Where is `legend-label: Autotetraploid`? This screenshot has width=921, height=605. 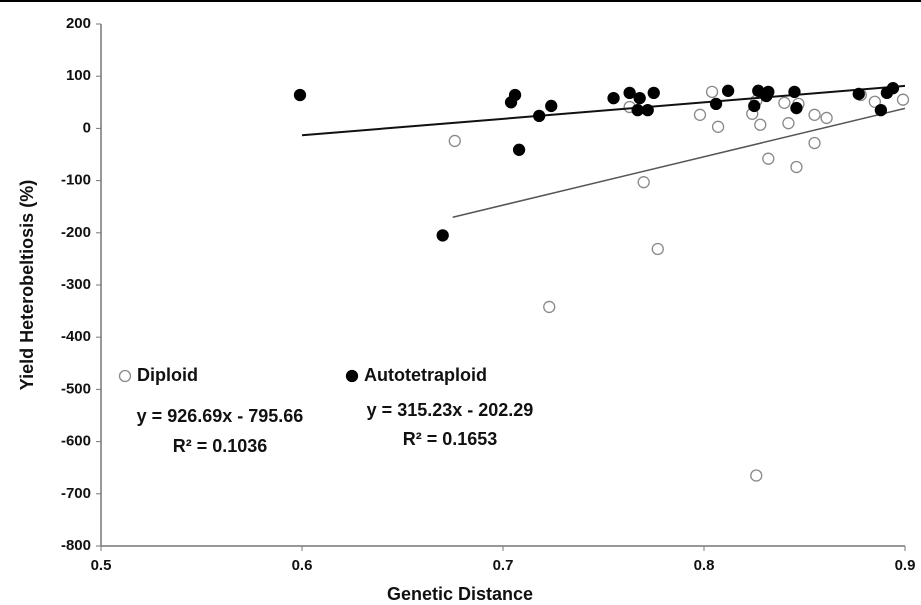
legend-label: Autotetraploid is located at coordinates (425, 375).